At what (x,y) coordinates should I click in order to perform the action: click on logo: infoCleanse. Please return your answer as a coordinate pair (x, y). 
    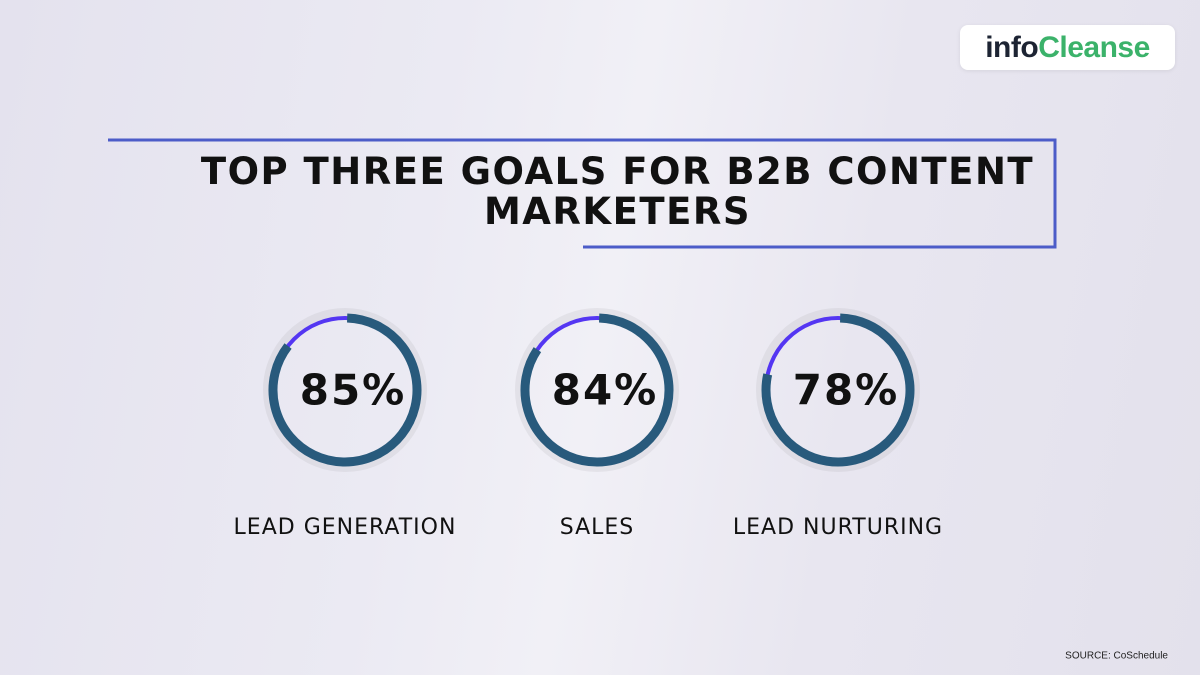
    Looking at the image, I should click on (1067, 47).